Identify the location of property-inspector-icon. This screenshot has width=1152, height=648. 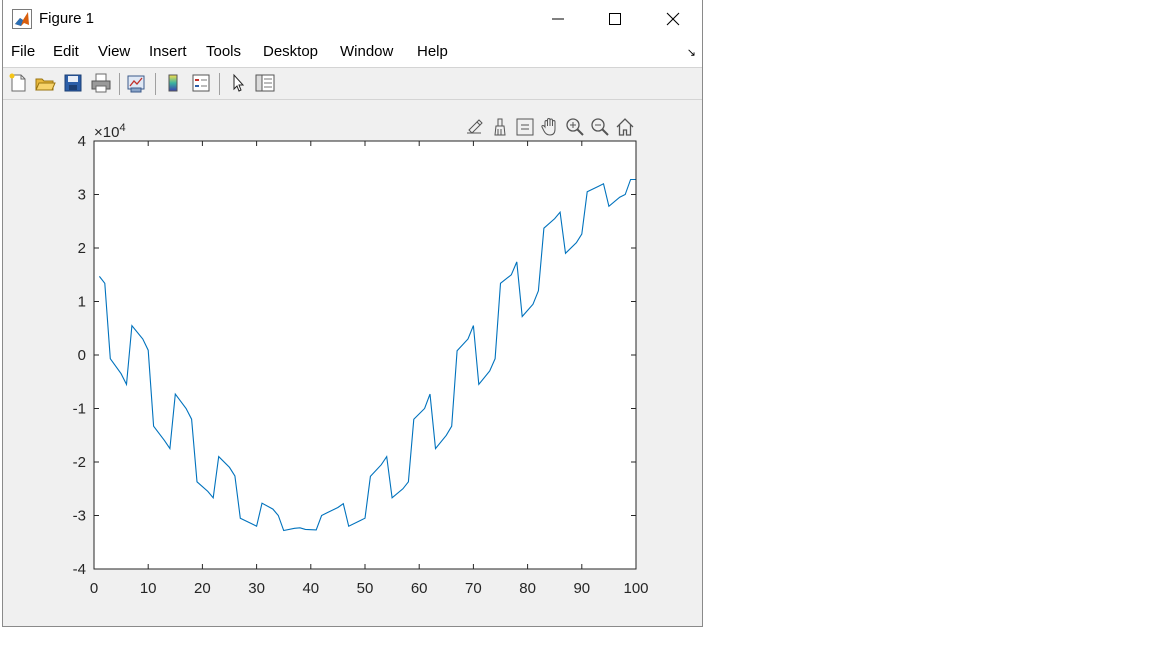
(265, 83).